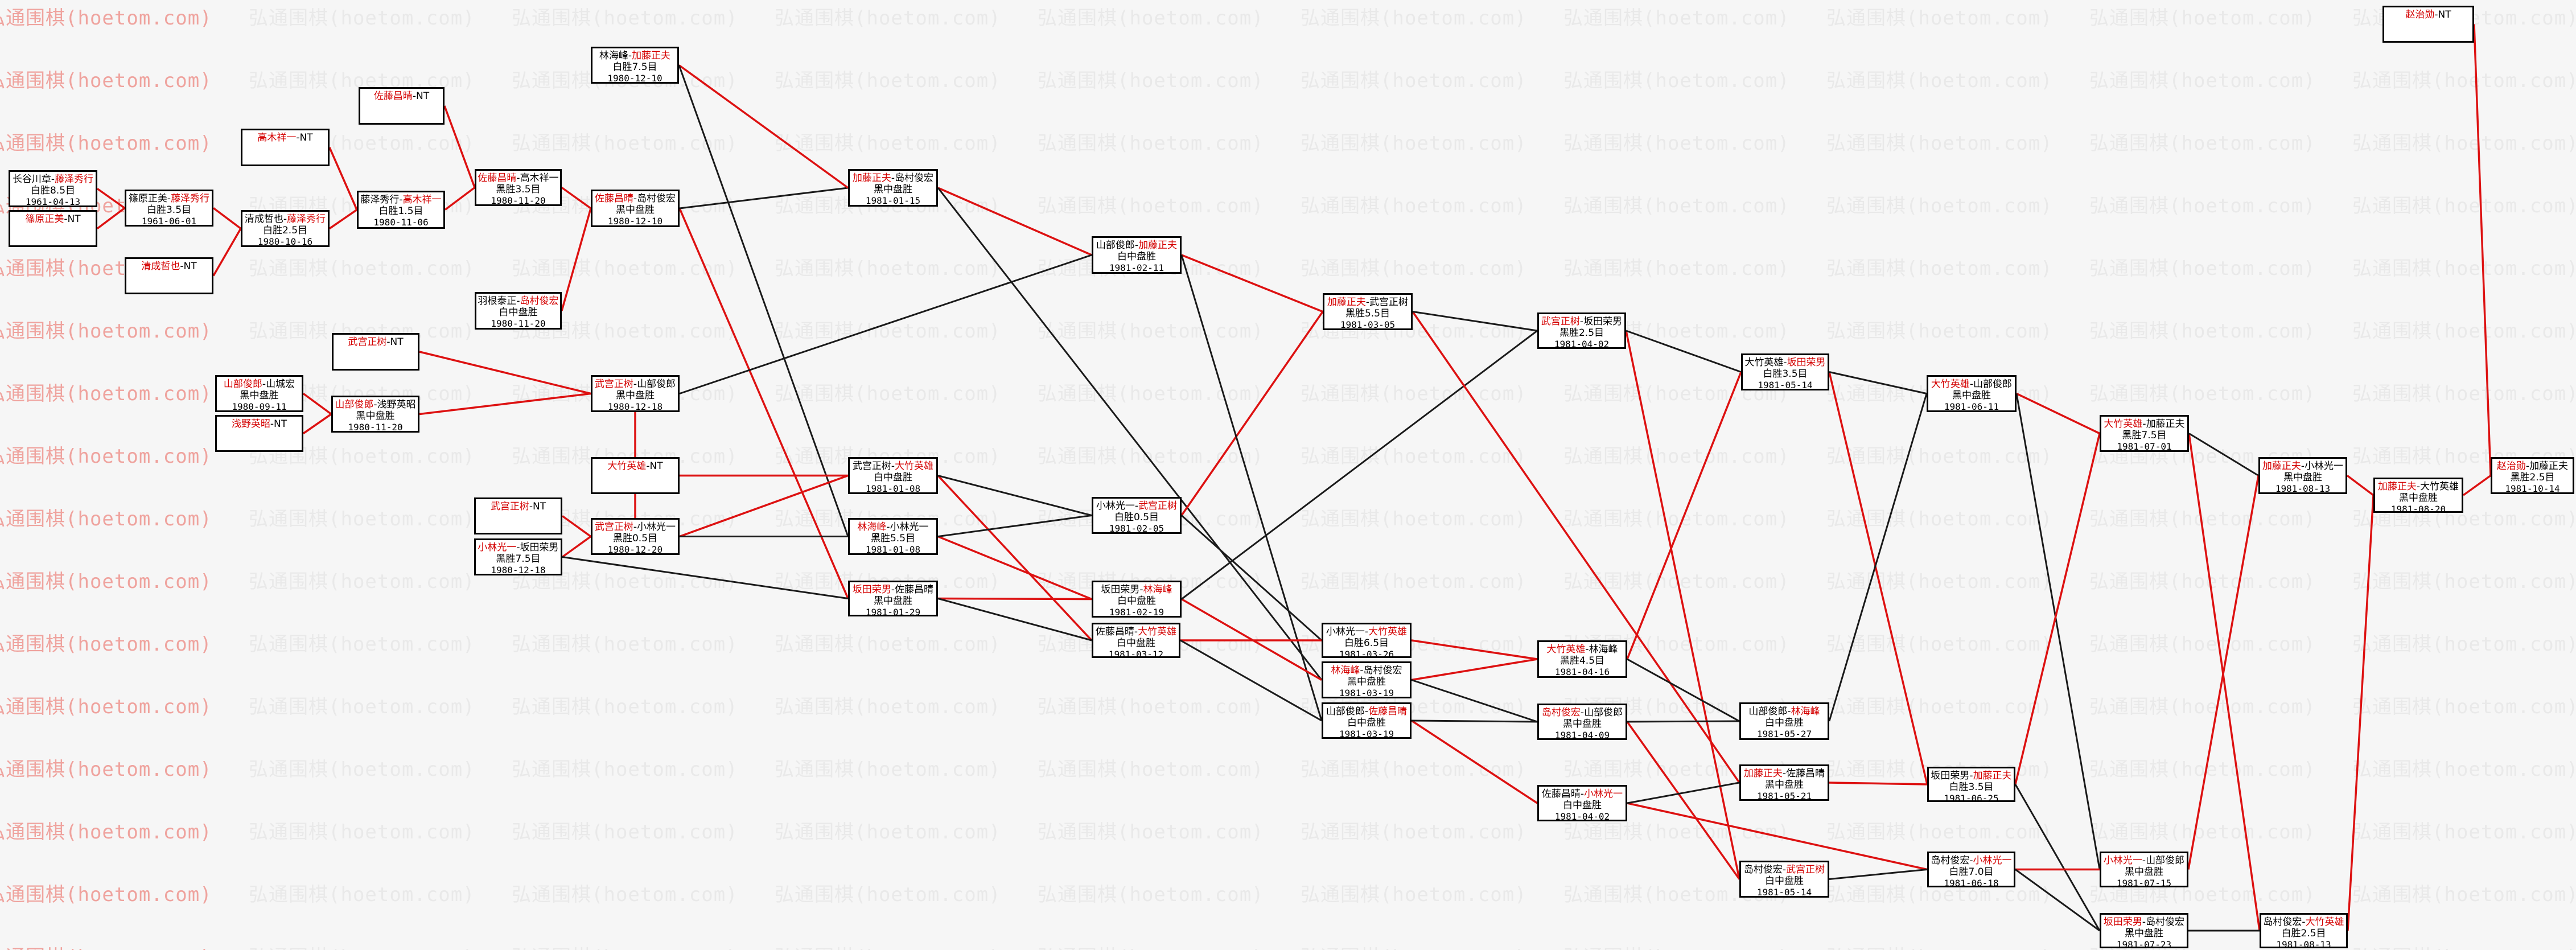  Describe the element at coordinates (401, 210) in the screenshot. I see `match-box: 藤泽秀行-高木祥一 白胜1.5目 1980-11-06` at that location.